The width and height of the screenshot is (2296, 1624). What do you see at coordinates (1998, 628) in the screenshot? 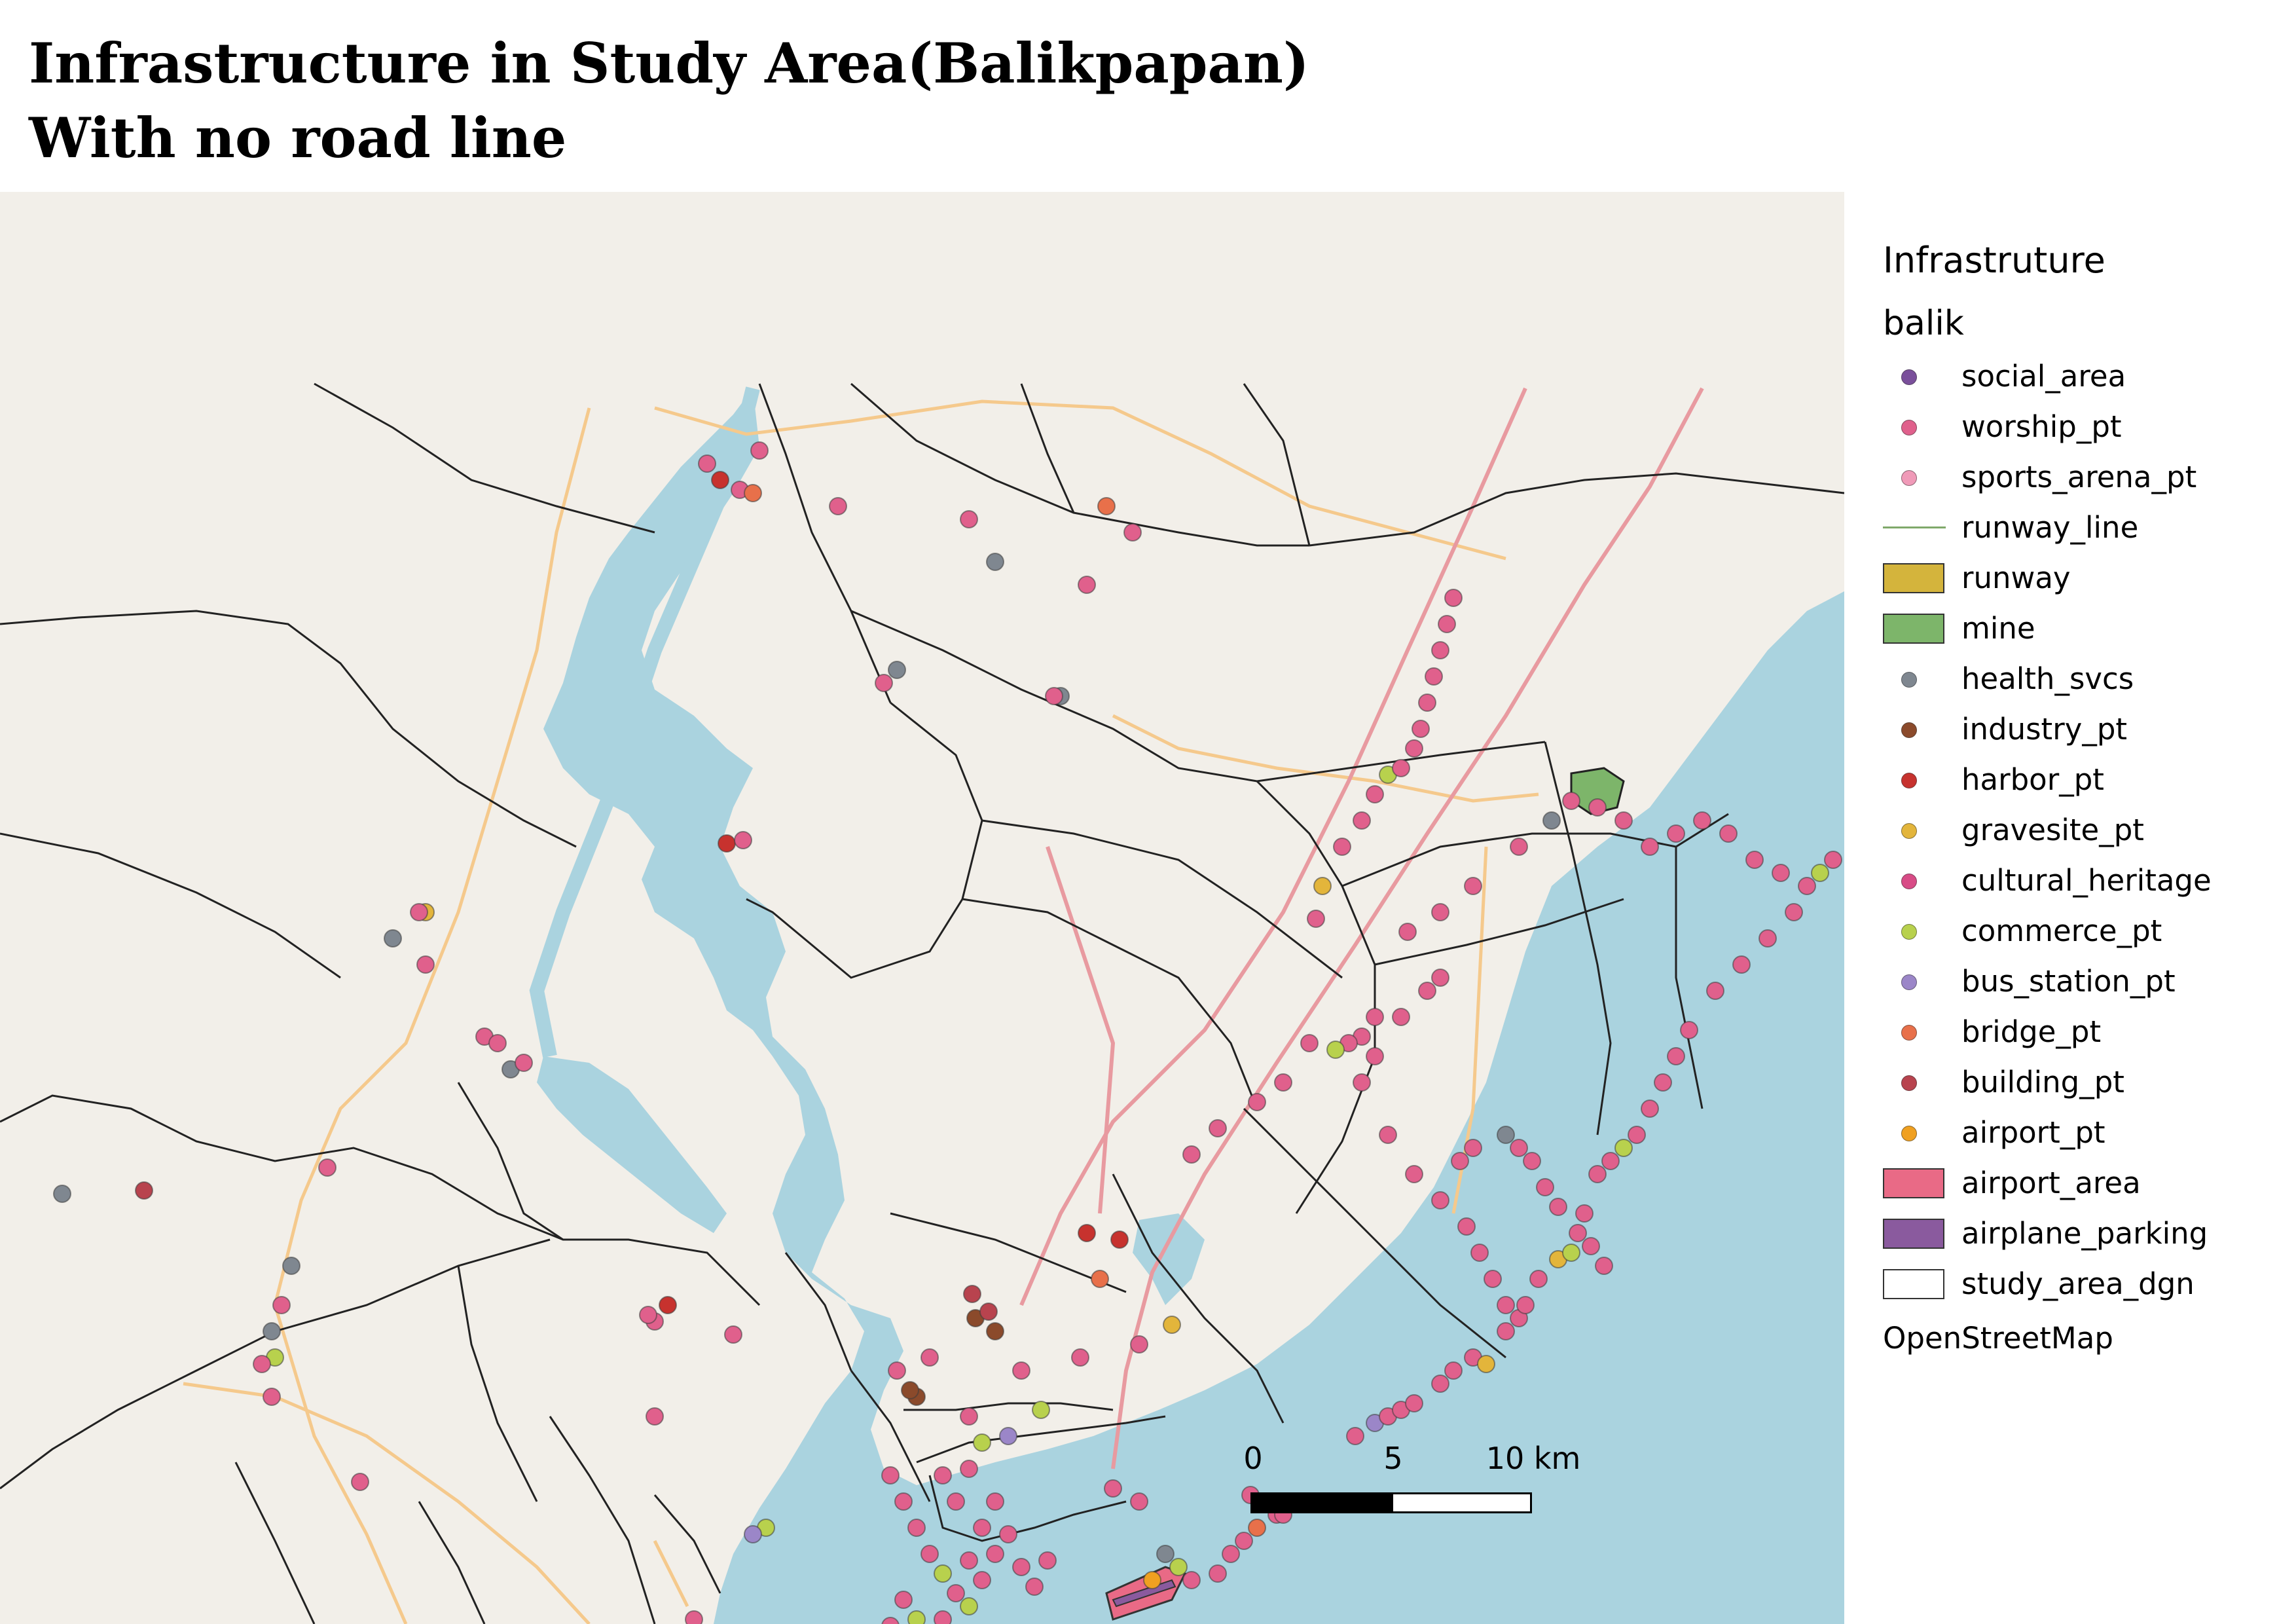
I see `legend-item-label: mine` at bounding box center [1998, 628].